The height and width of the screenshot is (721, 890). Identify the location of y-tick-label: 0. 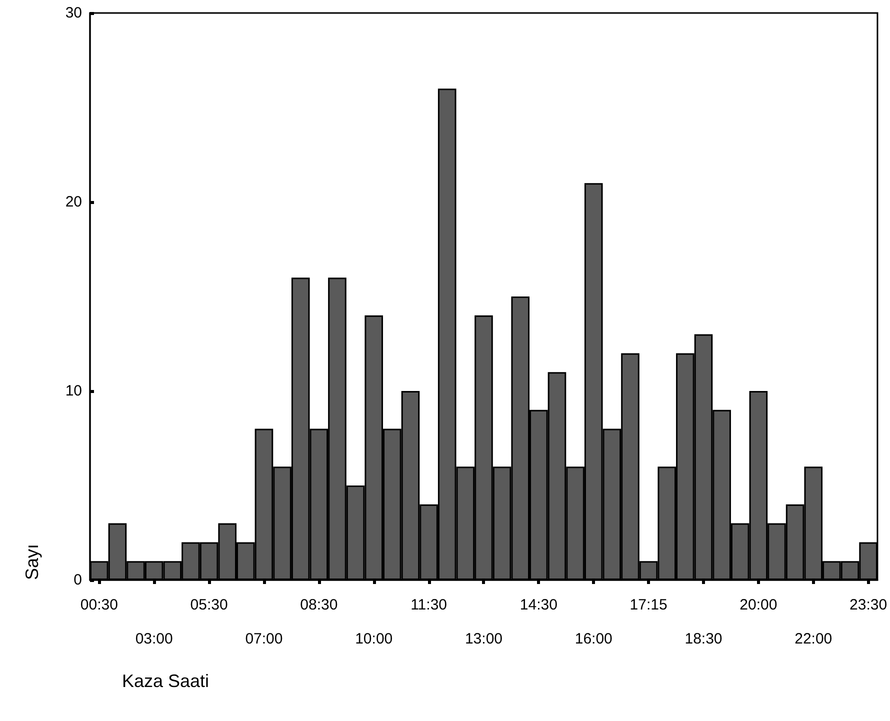
(78, 580).